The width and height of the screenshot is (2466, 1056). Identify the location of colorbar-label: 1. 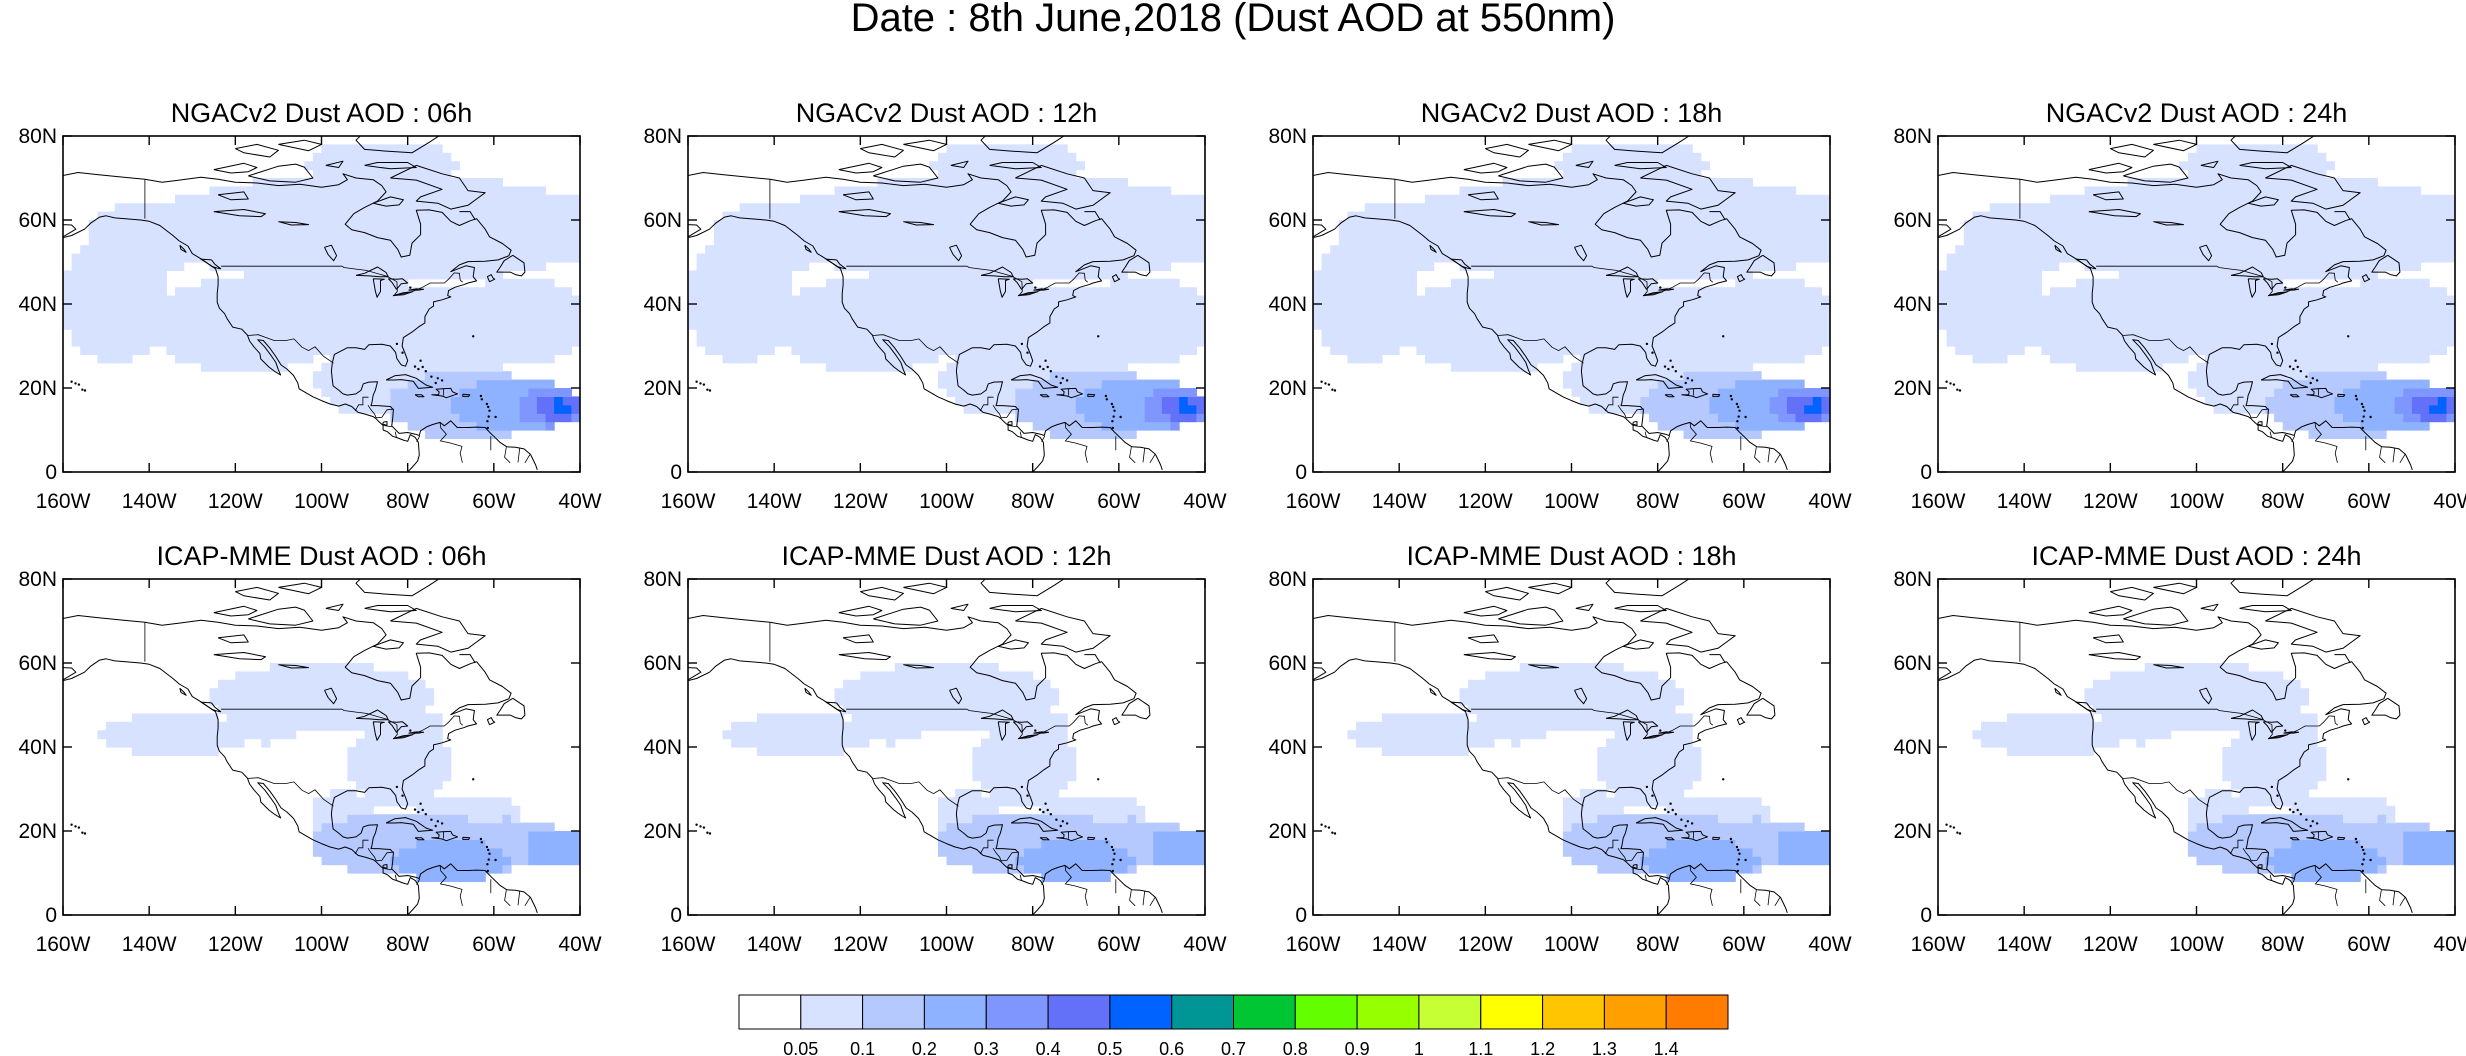
(1419, 1047).